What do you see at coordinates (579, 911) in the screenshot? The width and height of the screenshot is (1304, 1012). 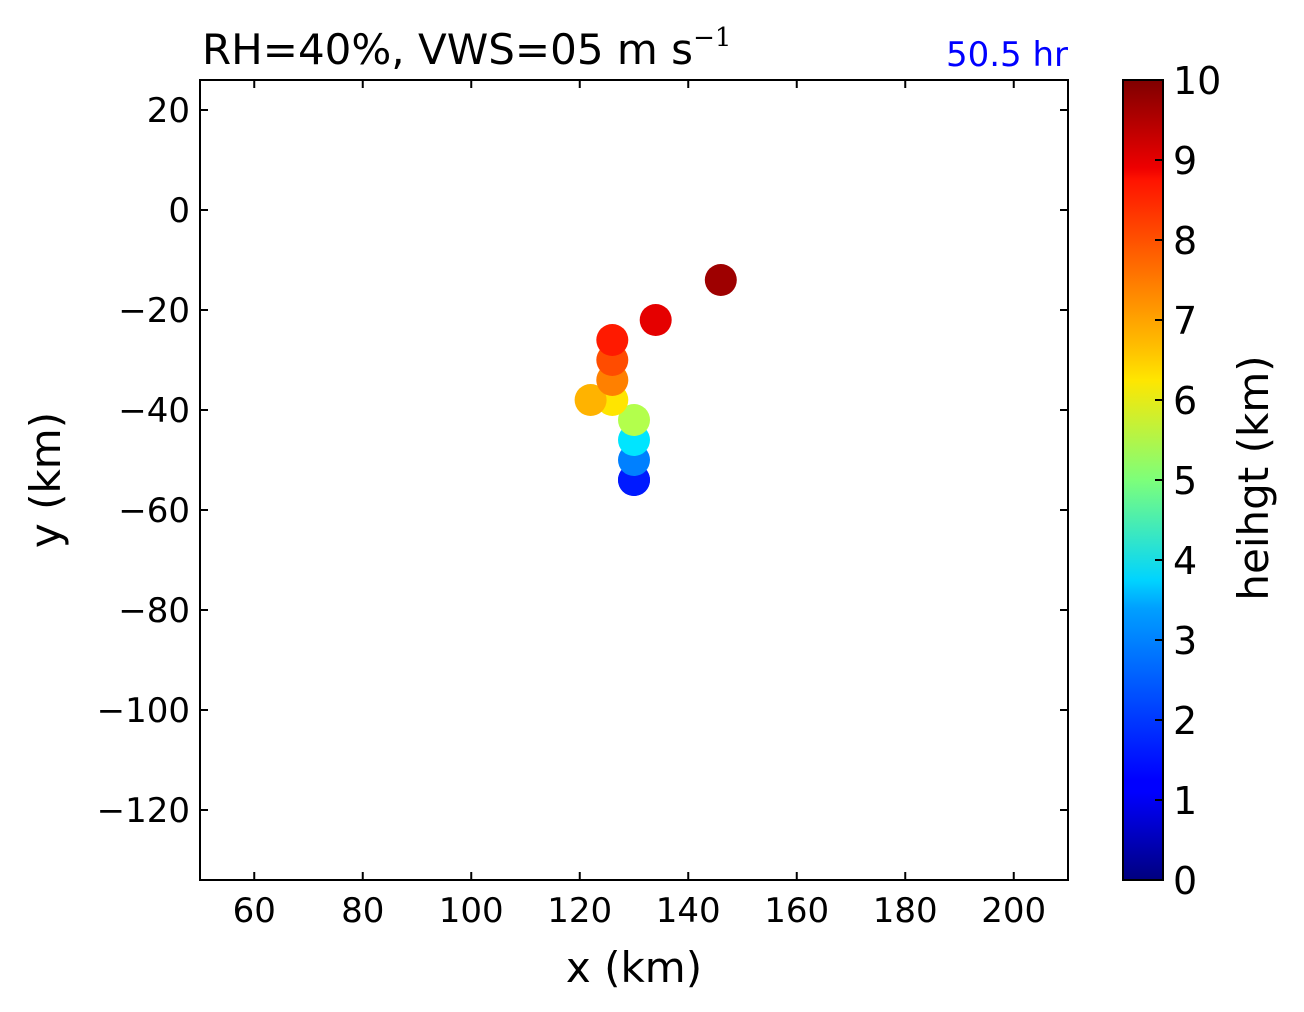 I see `x-tick-label: 120` at bounding box center [579, 911].